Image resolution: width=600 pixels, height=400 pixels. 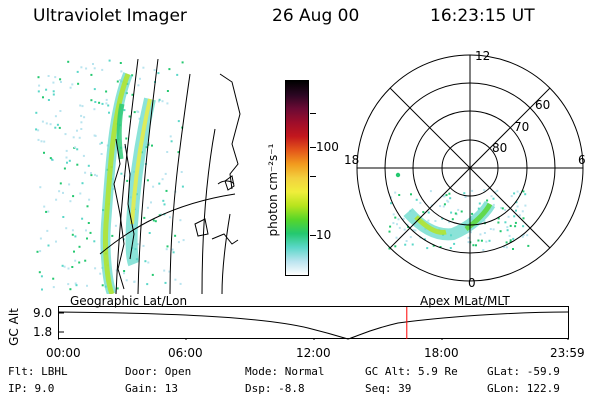 I want to click on colorbar-tick-mark, so click(x=313, y=147).